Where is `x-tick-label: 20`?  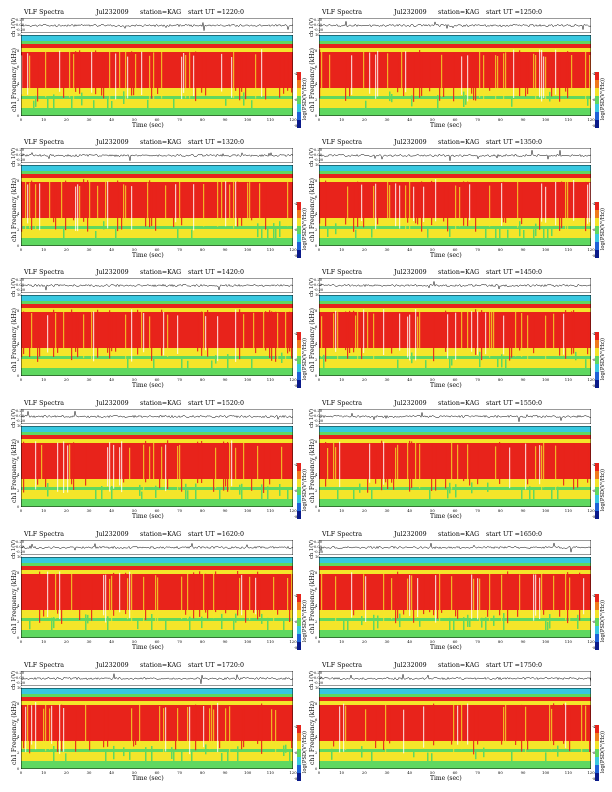
x-tick-label: 20 is located at coordinates (66, 510).